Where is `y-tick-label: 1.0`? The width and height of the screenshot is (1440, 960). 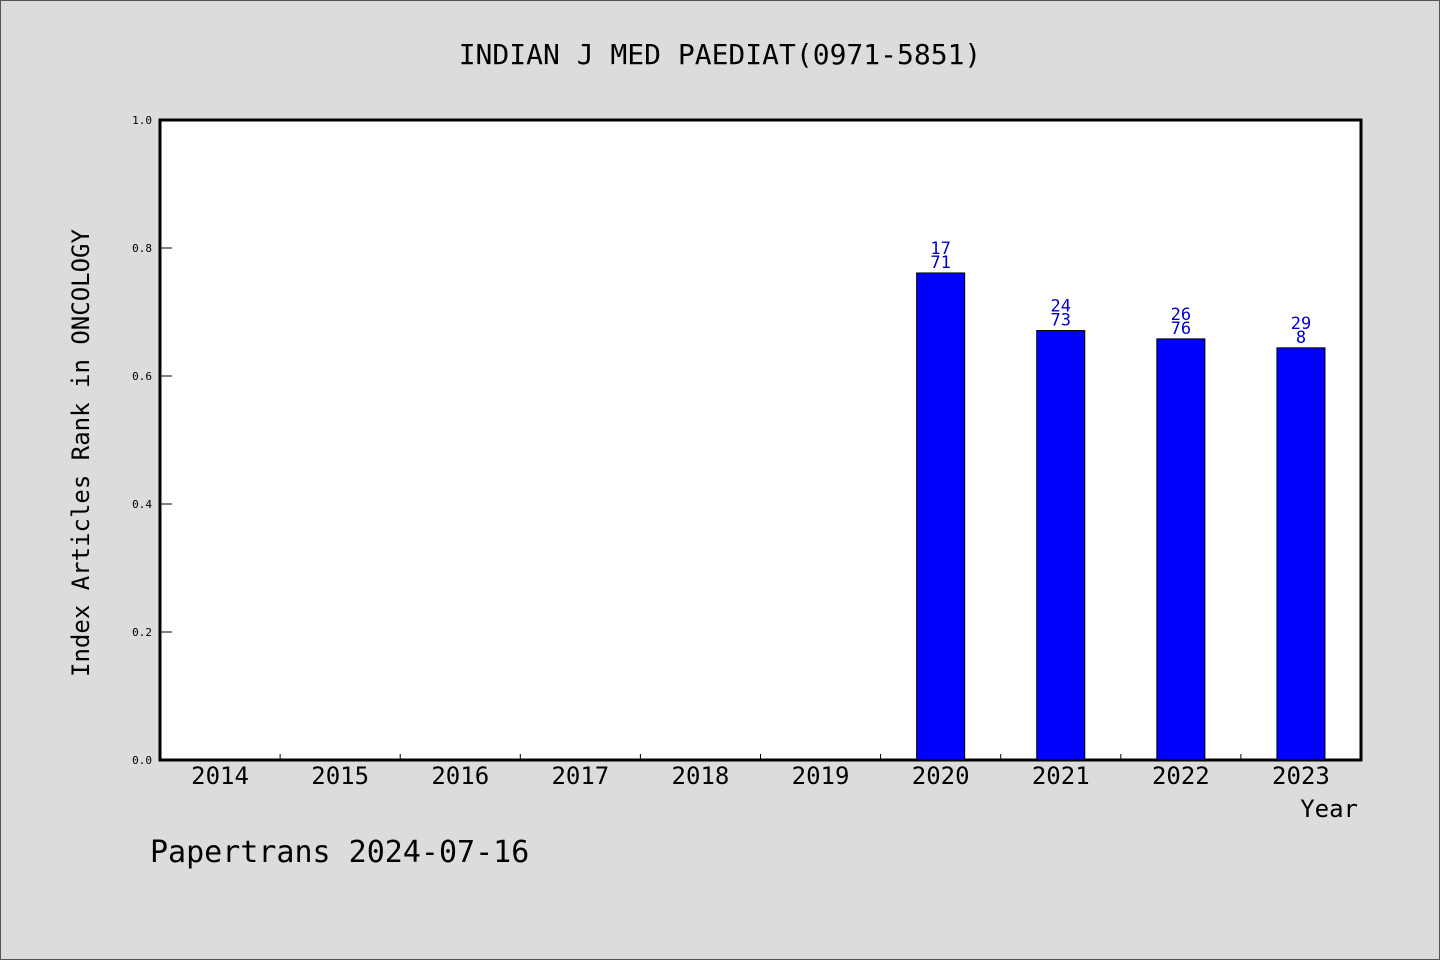 y-tick-label: 1.0 is located at coordinates (142, 120).